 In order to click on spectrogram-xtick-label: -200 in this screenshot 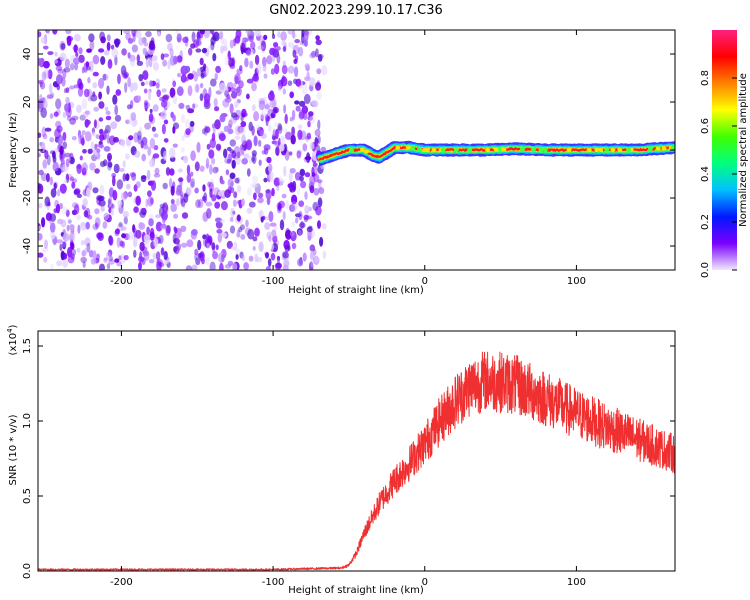, I will do `click(121, 281)`.